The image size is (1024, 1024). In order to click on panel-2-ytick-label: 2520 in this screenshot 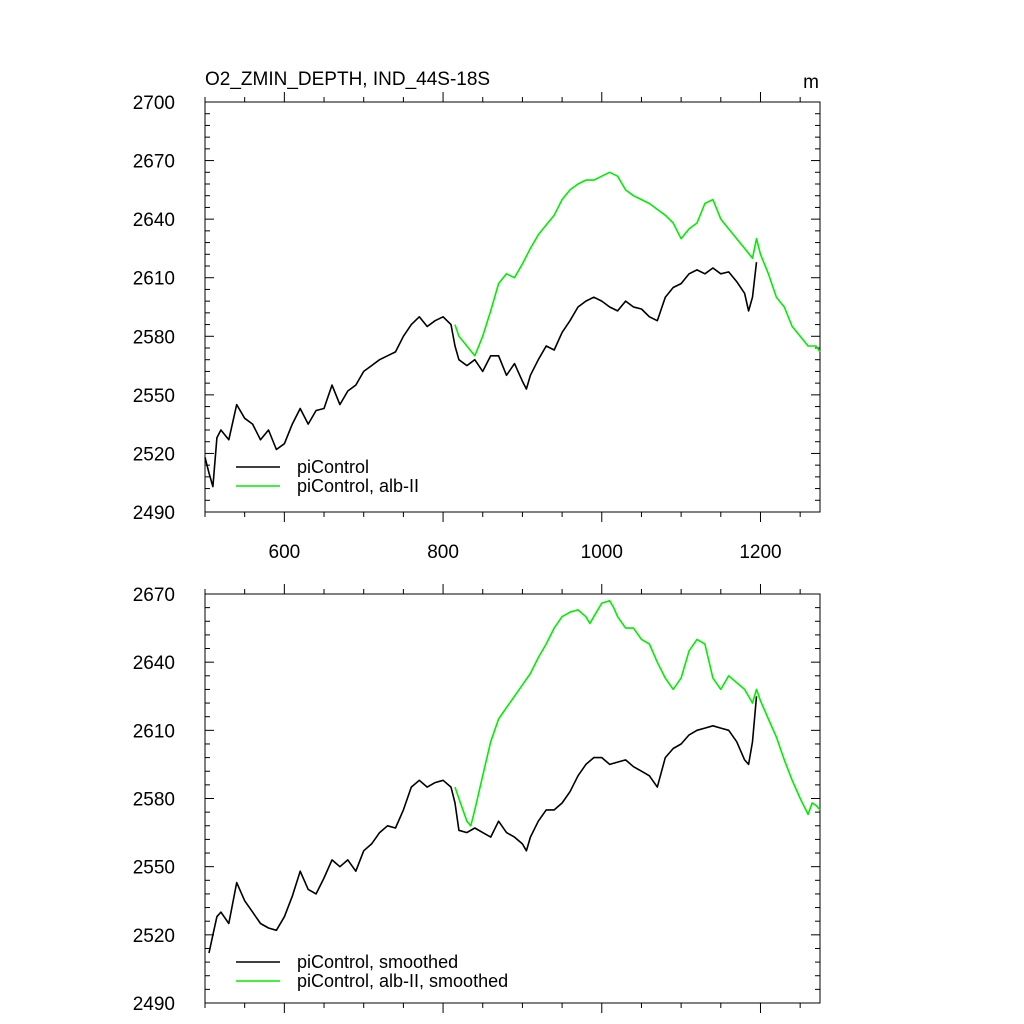, I will do `click(154, 936)`.